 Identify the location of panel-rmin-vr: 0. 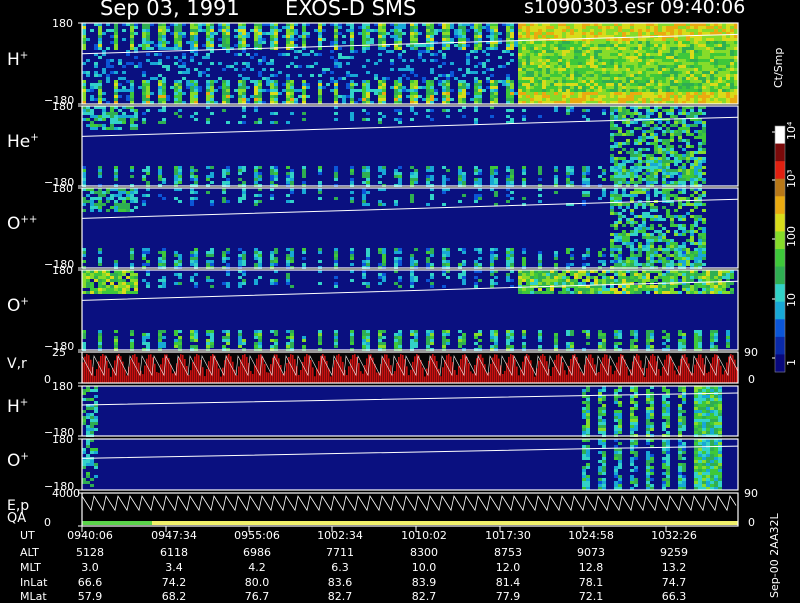
(751, 379).